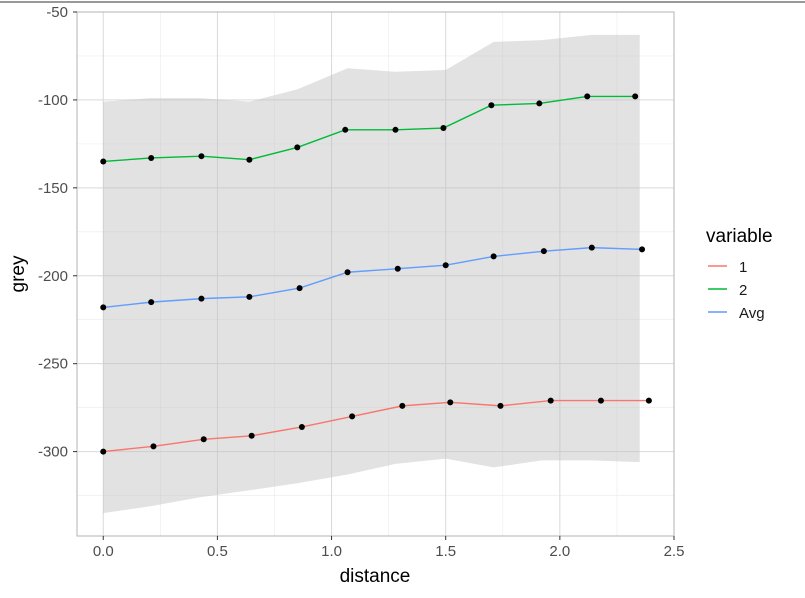 The image size is (805, 598). What do you see at coordinates (57, 12) in the screenshot?
I see `y-tick-label: -50` at bounding box center [57, 12].